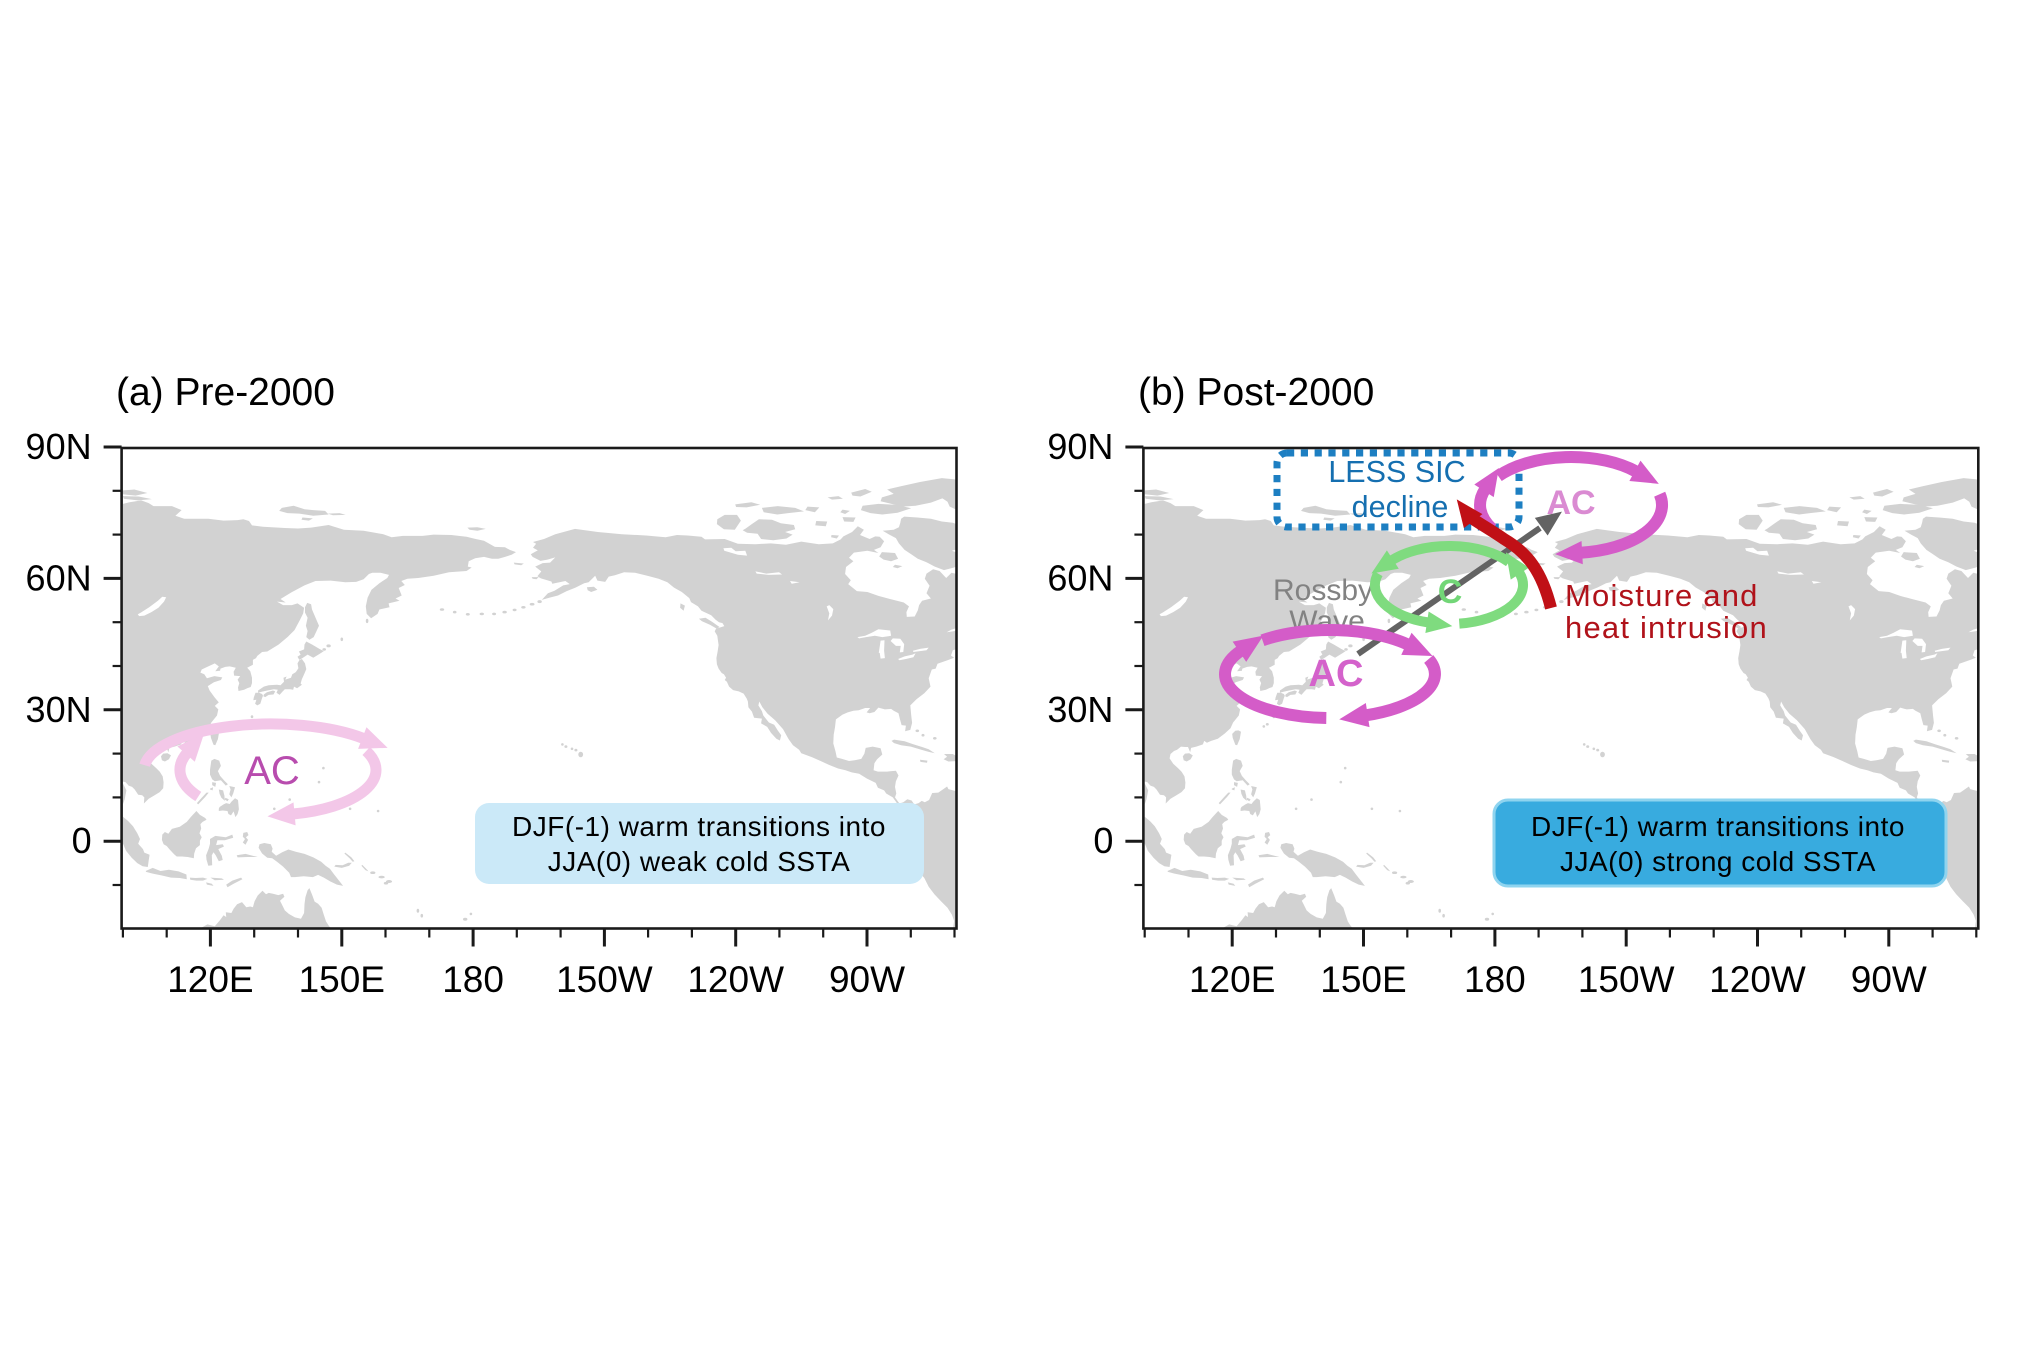 This screenshot has height=1350, width=2025. I want to click on svg-text: (b) Post-2000, so click(1256, 392).